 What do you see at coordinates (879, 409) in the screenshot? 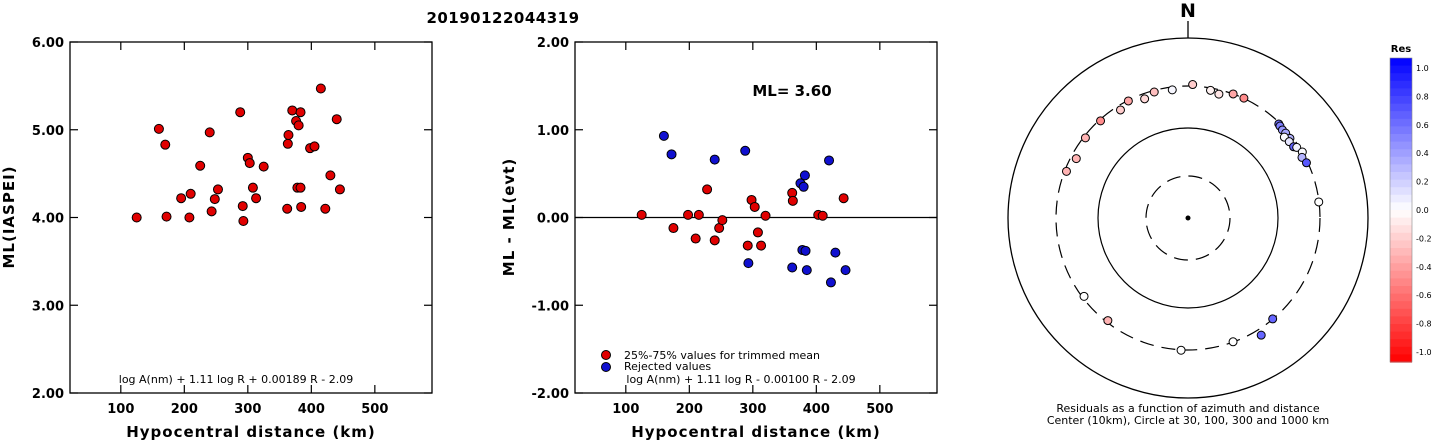
I see `residual-x-tick-label: 500` at bounding box center [879, 409].